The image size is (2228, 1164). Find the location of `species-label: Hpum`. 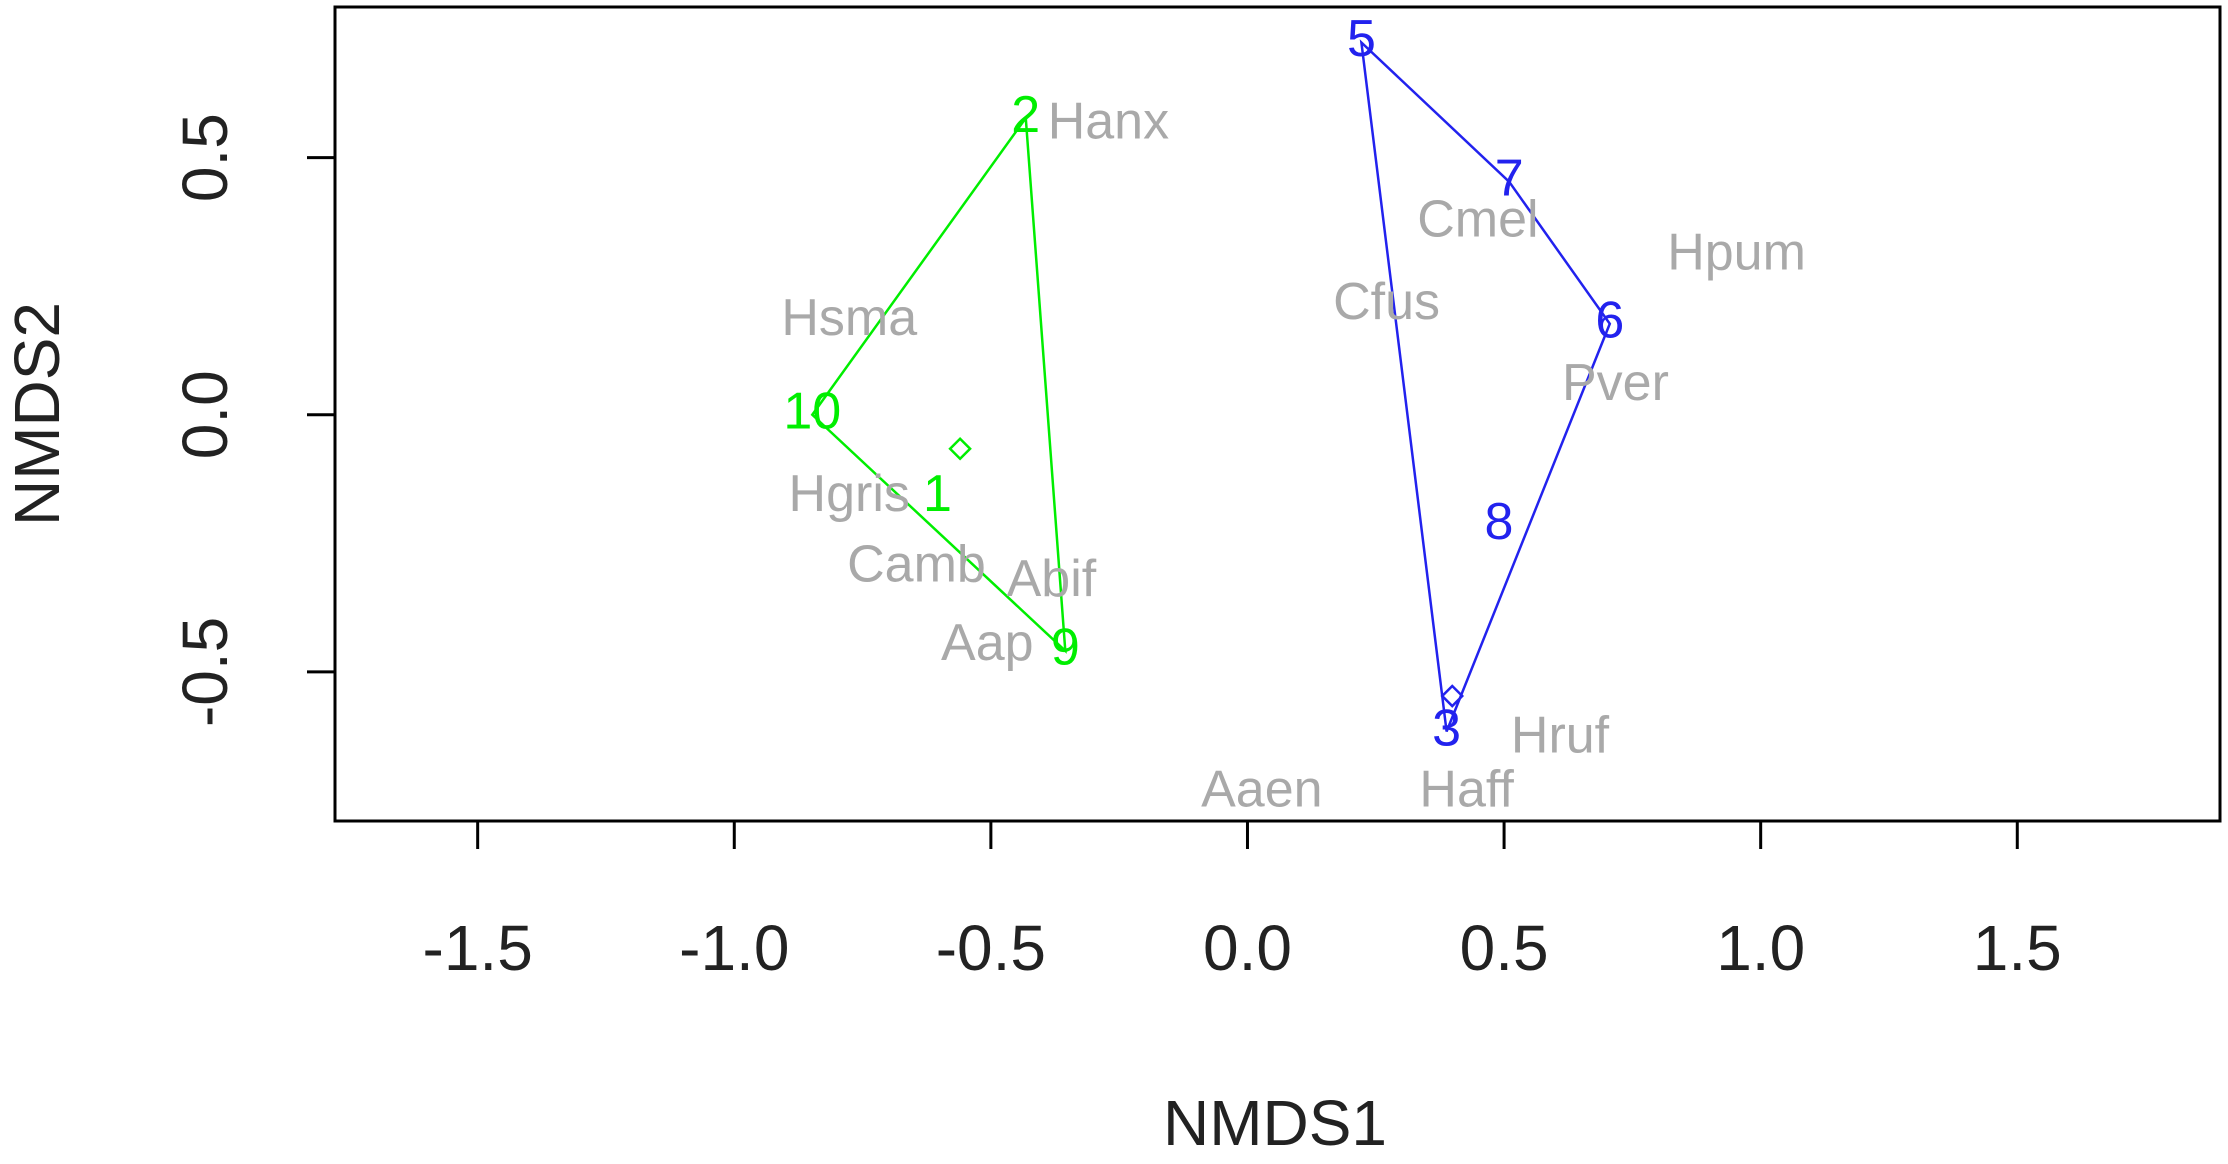

species-label: Hpum is located at coordinates (1736, 253).